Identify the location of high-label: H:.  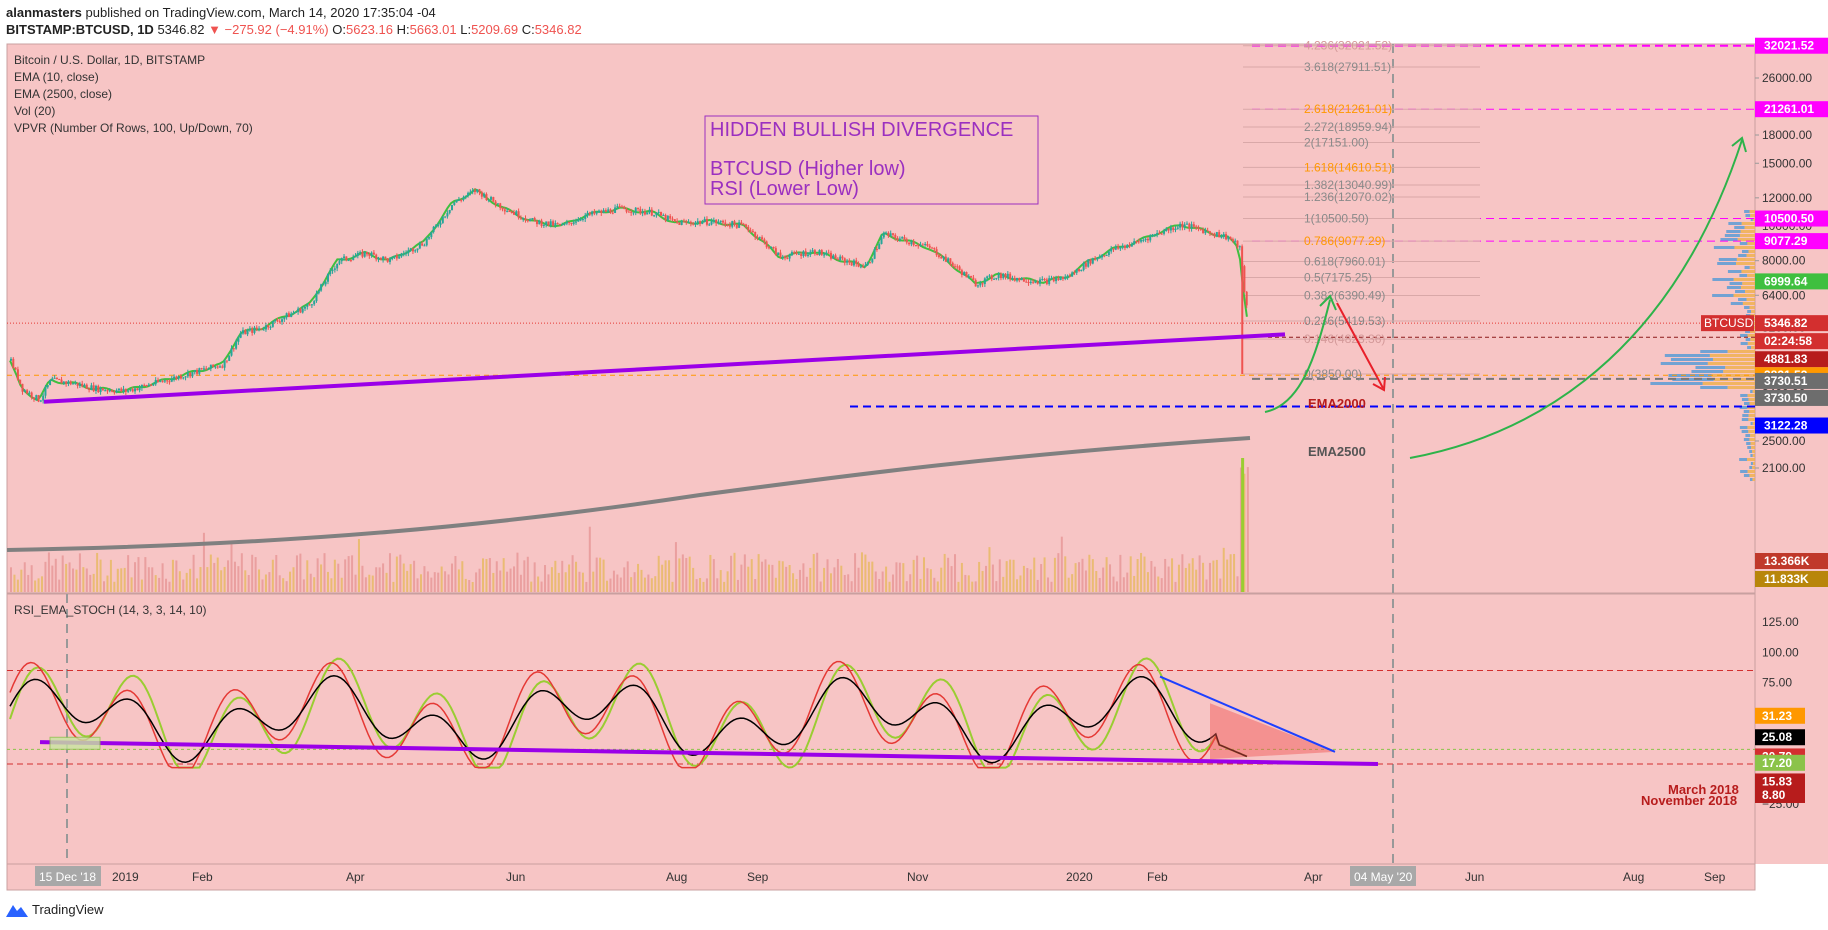
(403, 29).